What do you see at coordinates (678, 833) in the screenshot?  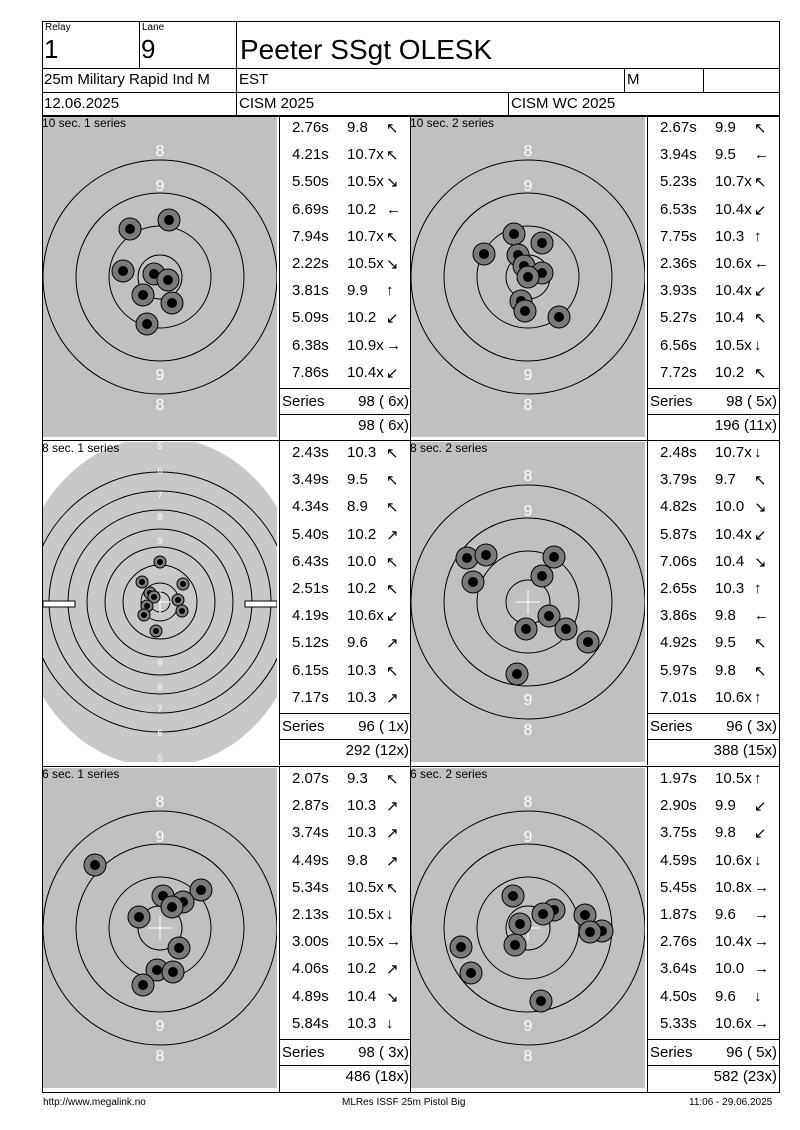 I see `shot-time: 3.75s` at bounding box center [678, 833].